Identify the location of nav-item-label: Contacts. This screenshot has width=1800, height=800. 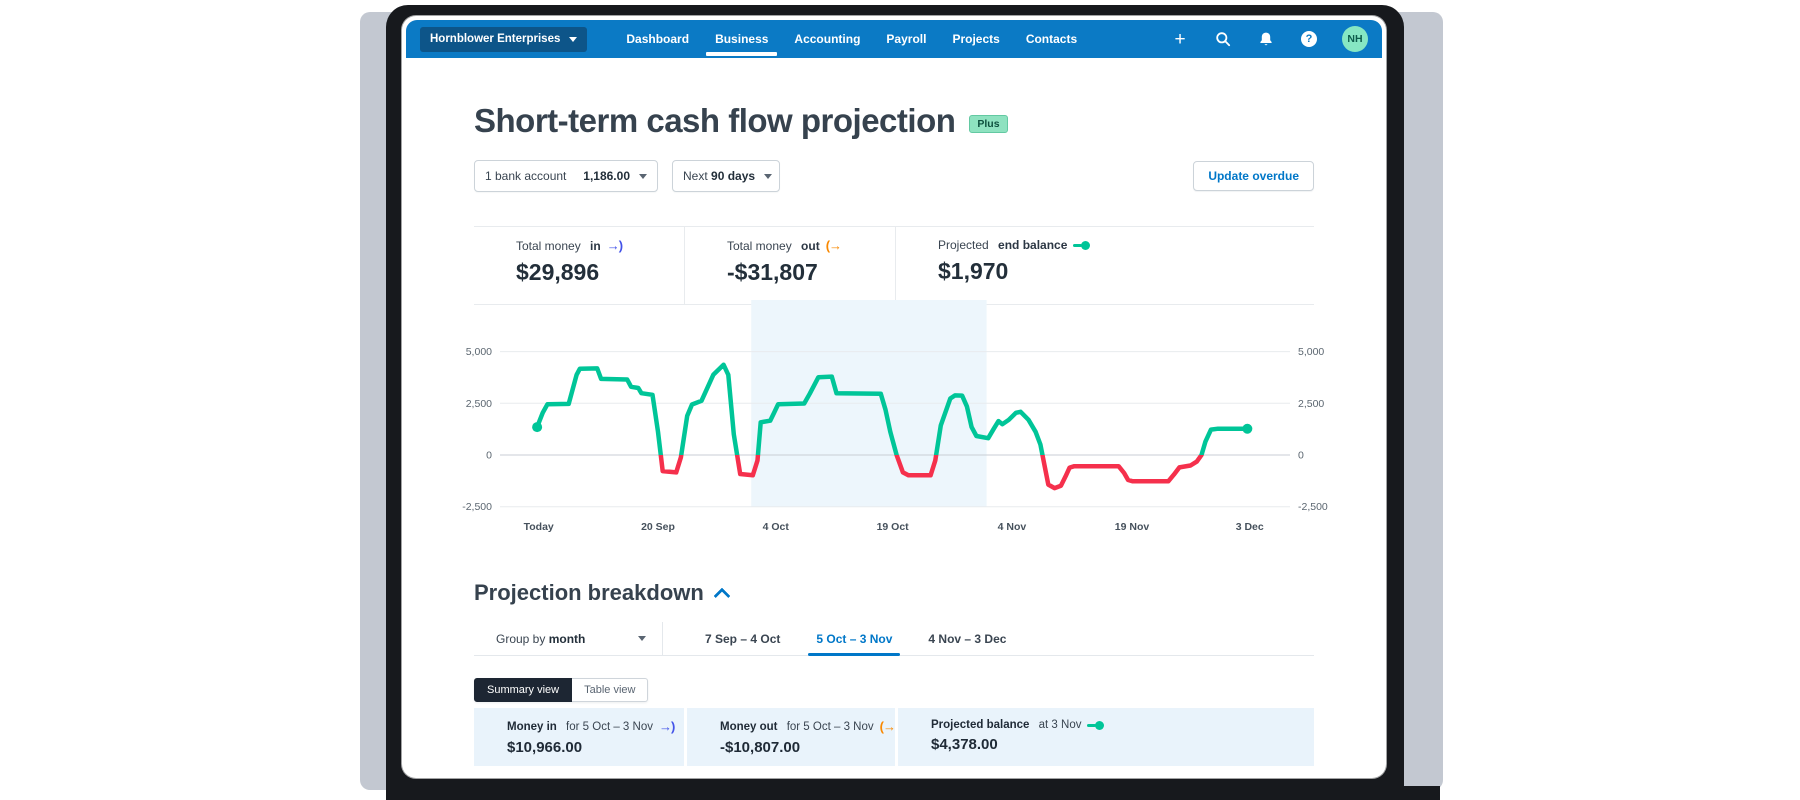
(1051, 39).